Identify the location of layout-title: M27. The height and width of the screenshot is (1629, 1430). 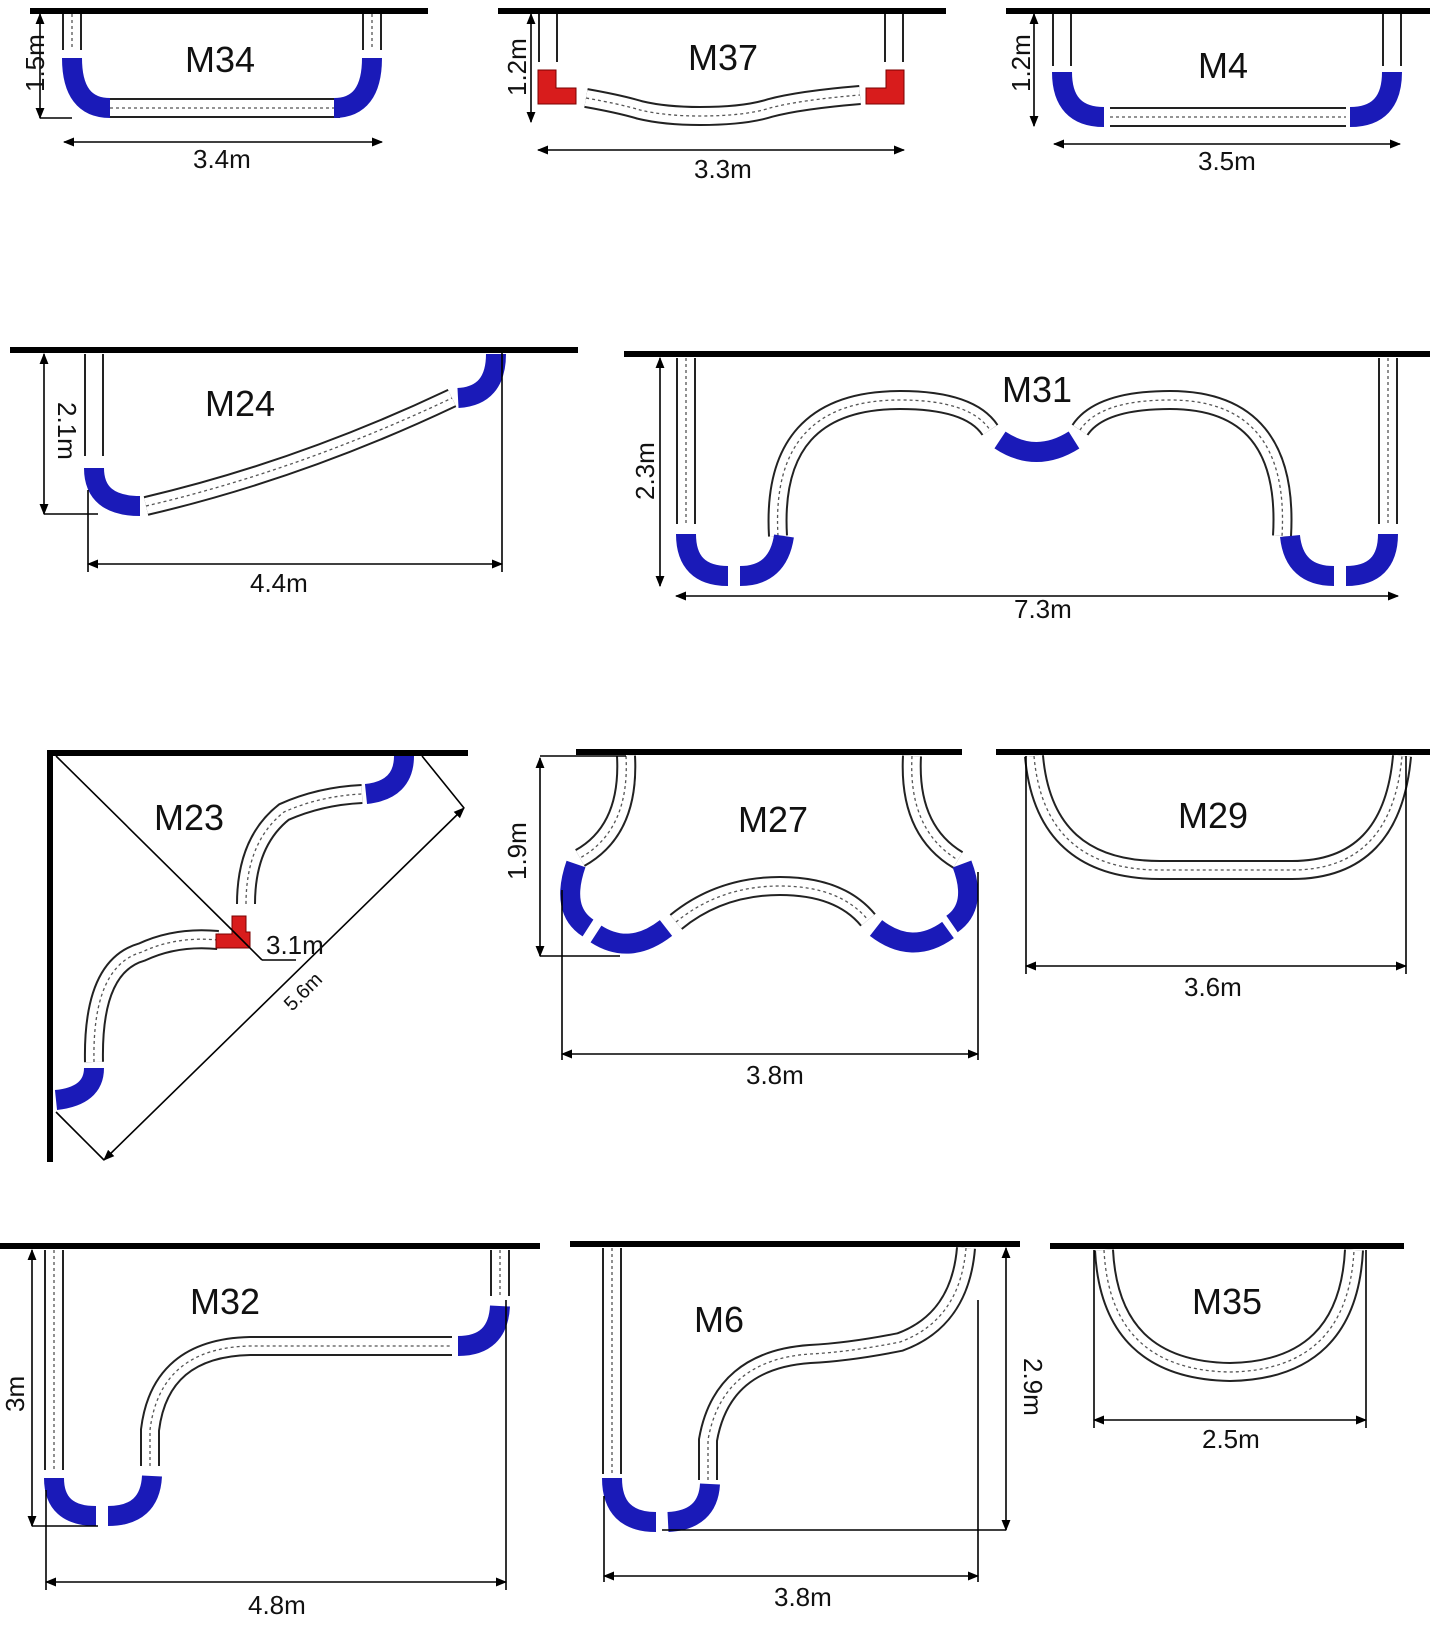
(773, 819).